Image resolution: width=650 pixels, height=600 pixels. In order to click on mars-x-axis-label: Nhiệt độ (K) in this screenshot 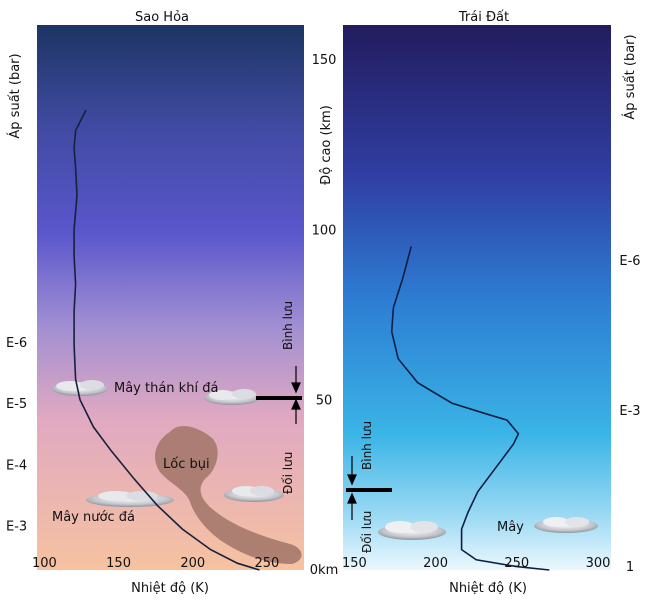, I will do `click(170, 588)`.